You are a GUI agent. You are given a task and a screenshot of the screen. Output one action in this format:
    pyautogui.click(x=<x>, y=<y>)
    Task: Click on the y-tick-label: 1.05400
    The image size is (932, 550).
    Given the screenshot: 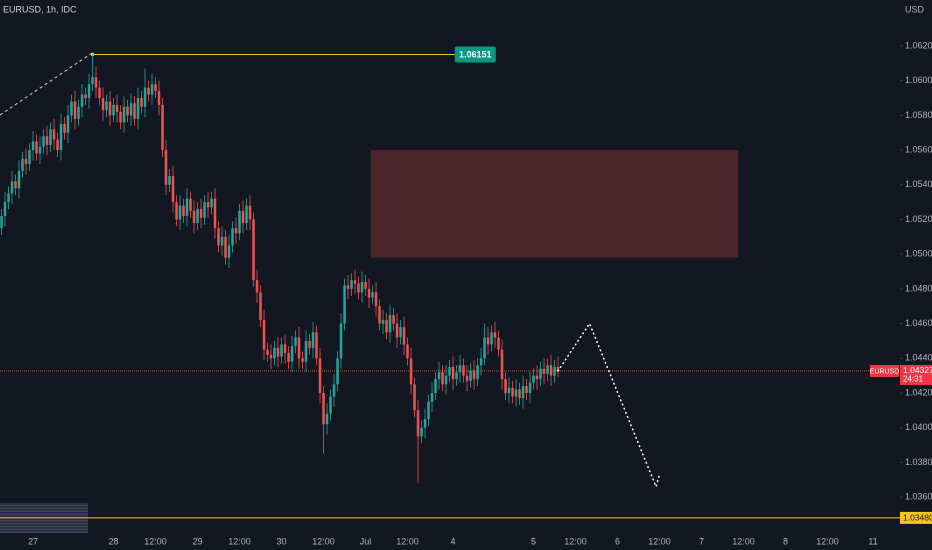 What is the action you would take?
    pyautogui.click(x=918, y=184)
    